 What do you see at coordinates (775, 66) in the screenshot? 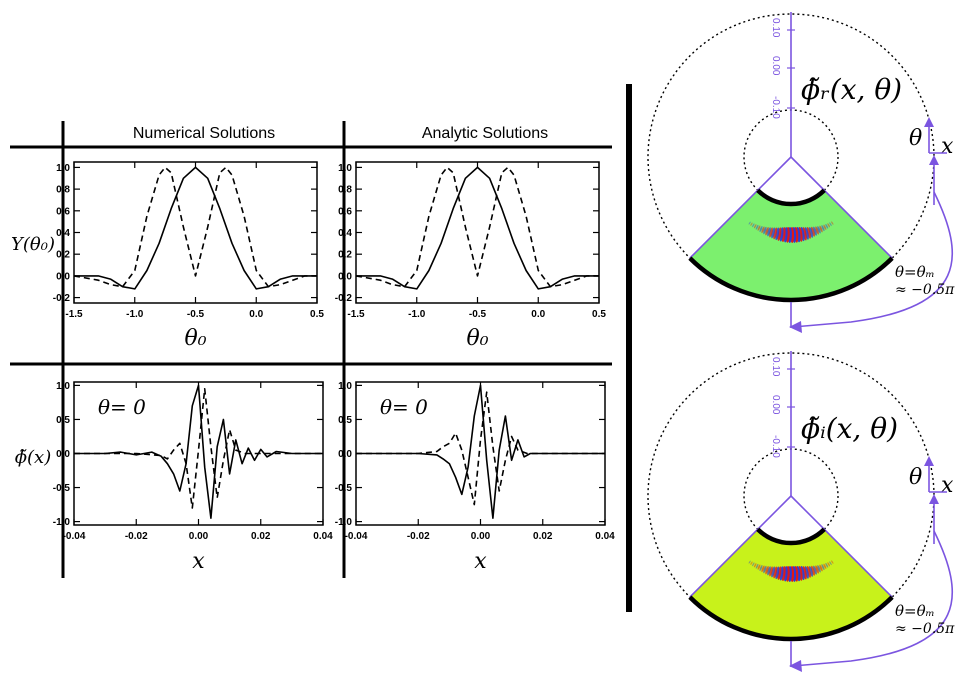
I see `radial-tick-label: 0.00` at bounding box center [775, 66].